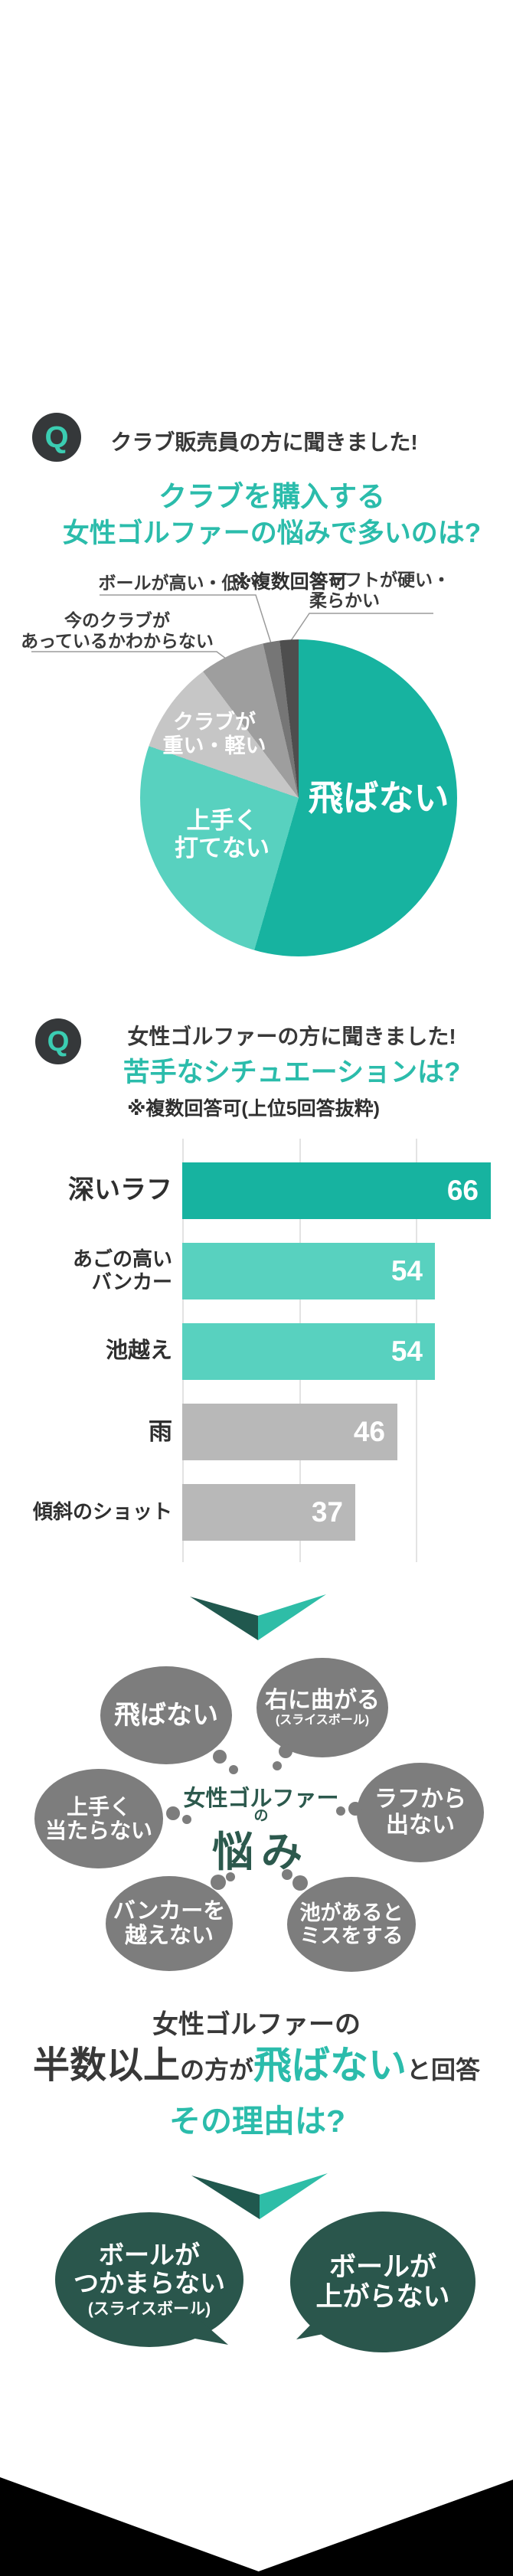 The height and width of the screenshot is (2576, 513). I want to click on bubble-no-fly-text: 飛ばない, so click(166, 1715).